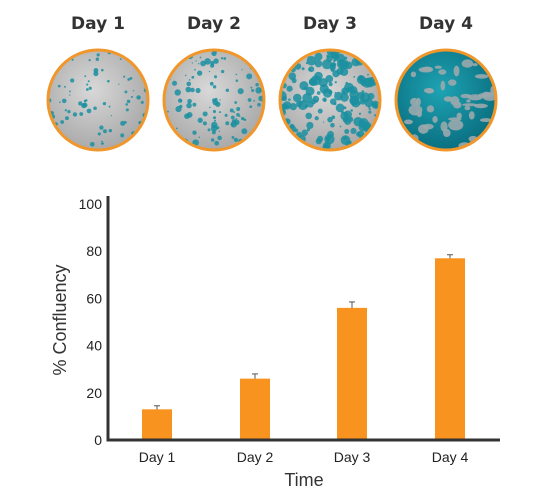 This screenshot has height=502, width=552. I want to click on y-tick-label: 100, so click(91, 204).